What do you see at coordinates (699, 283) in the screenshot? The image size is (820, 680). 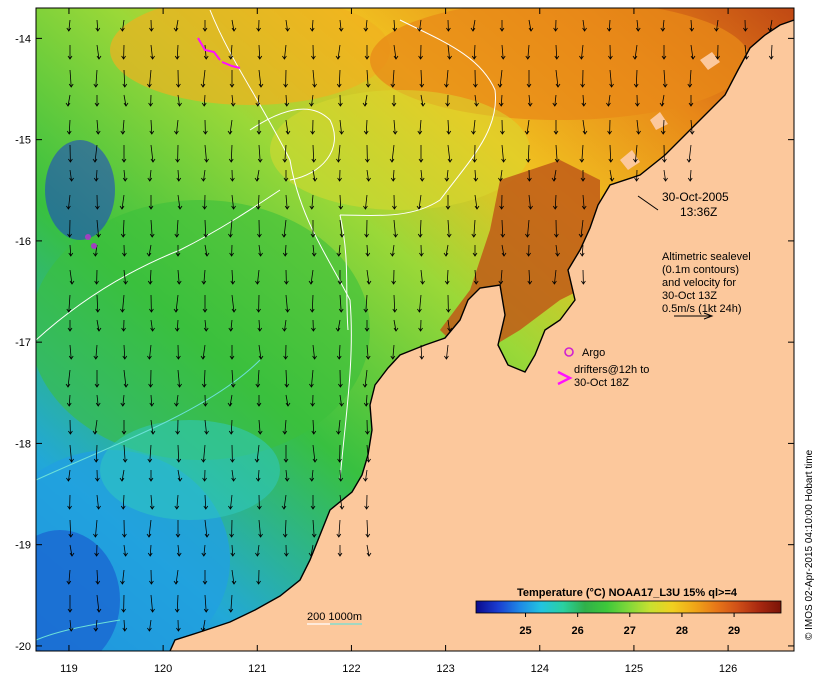 I see `legend-line-3: and velocity for` at bounding box center [699, 283].